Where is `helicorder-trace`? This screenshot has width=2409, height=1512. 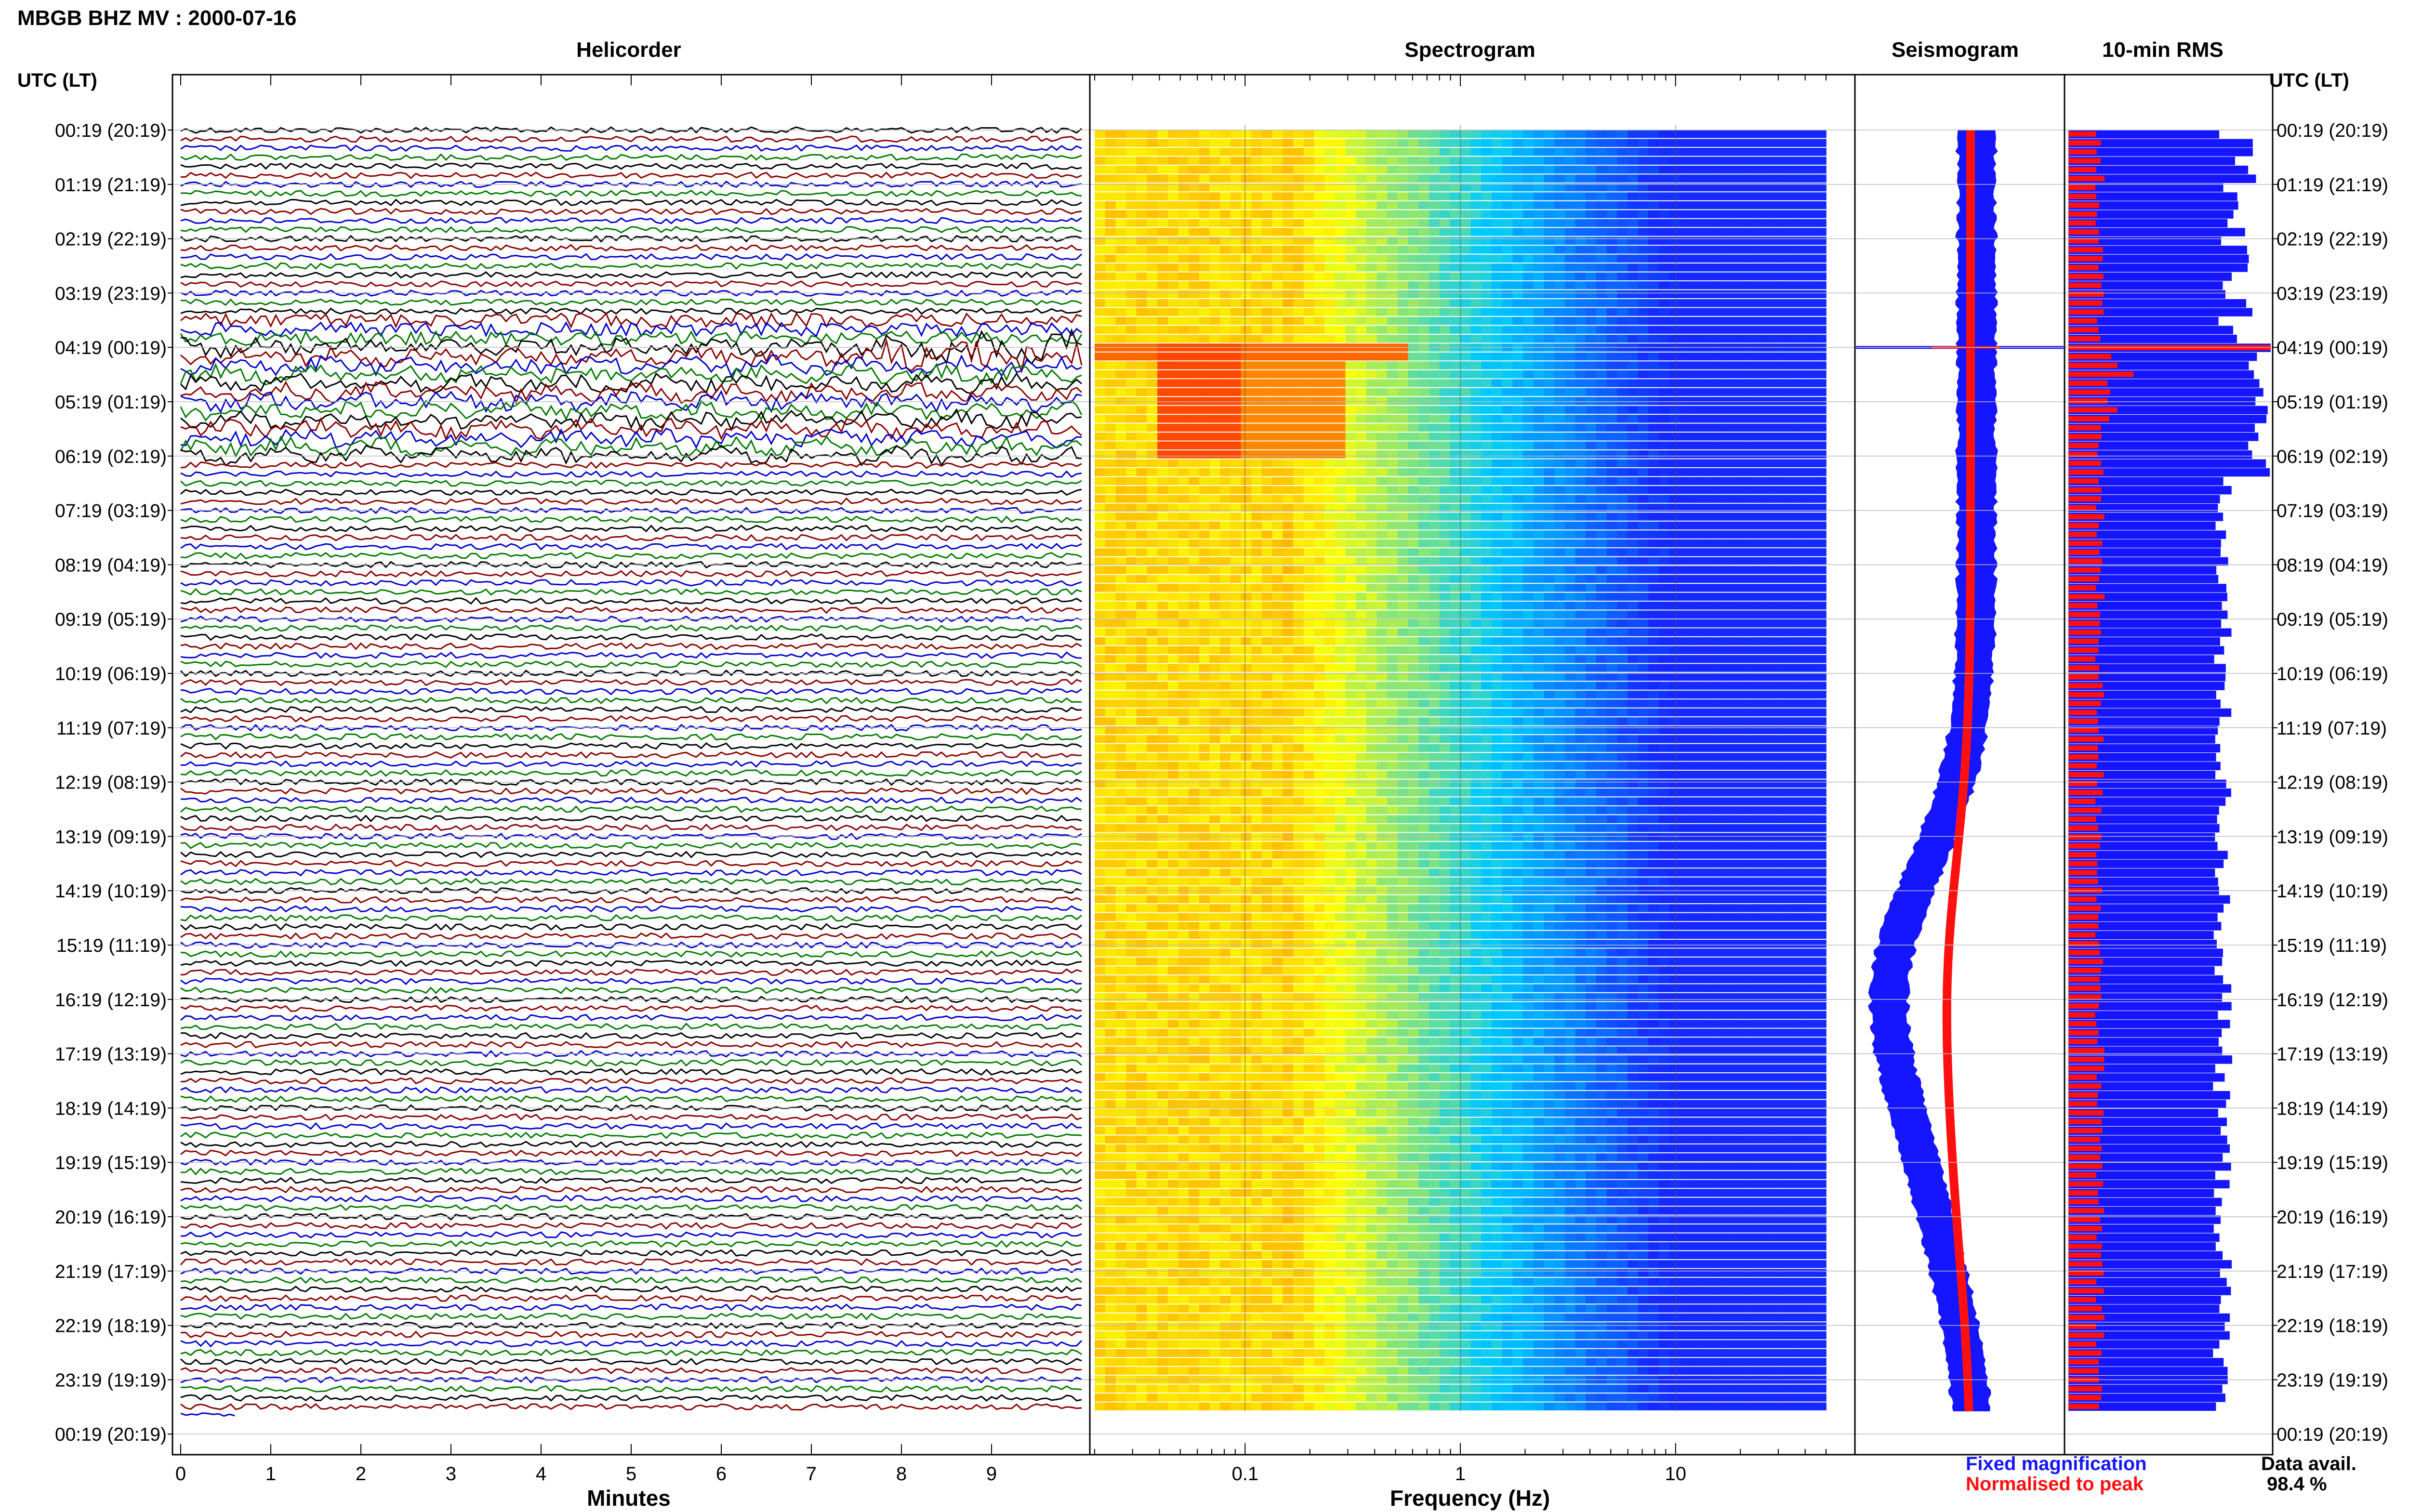 helicorder-trace is located at coordinates (631, 1344).